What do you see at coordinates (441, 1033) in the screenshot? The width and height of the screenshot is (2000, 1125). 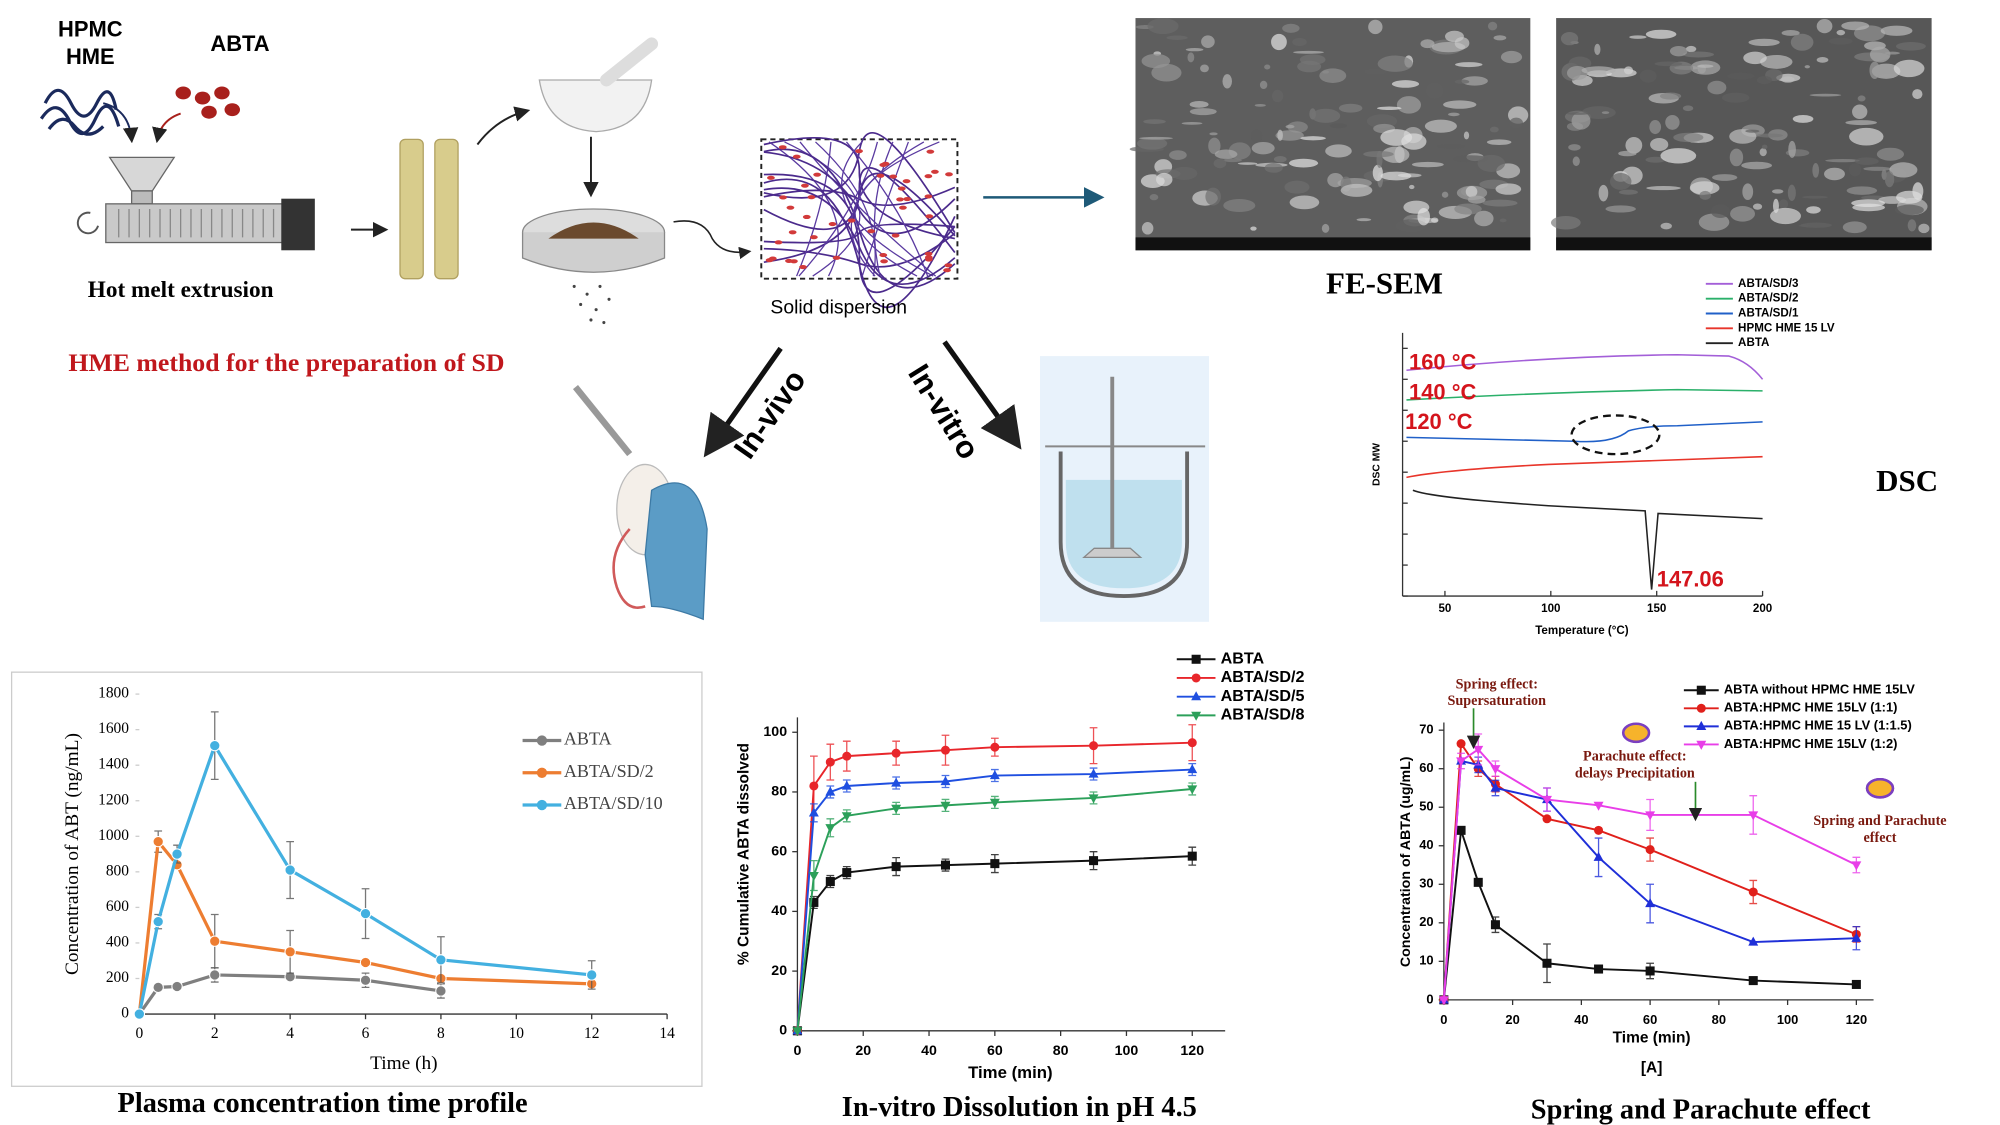 I see `x-tick-label: 8` at bounding box center [441, 1033].